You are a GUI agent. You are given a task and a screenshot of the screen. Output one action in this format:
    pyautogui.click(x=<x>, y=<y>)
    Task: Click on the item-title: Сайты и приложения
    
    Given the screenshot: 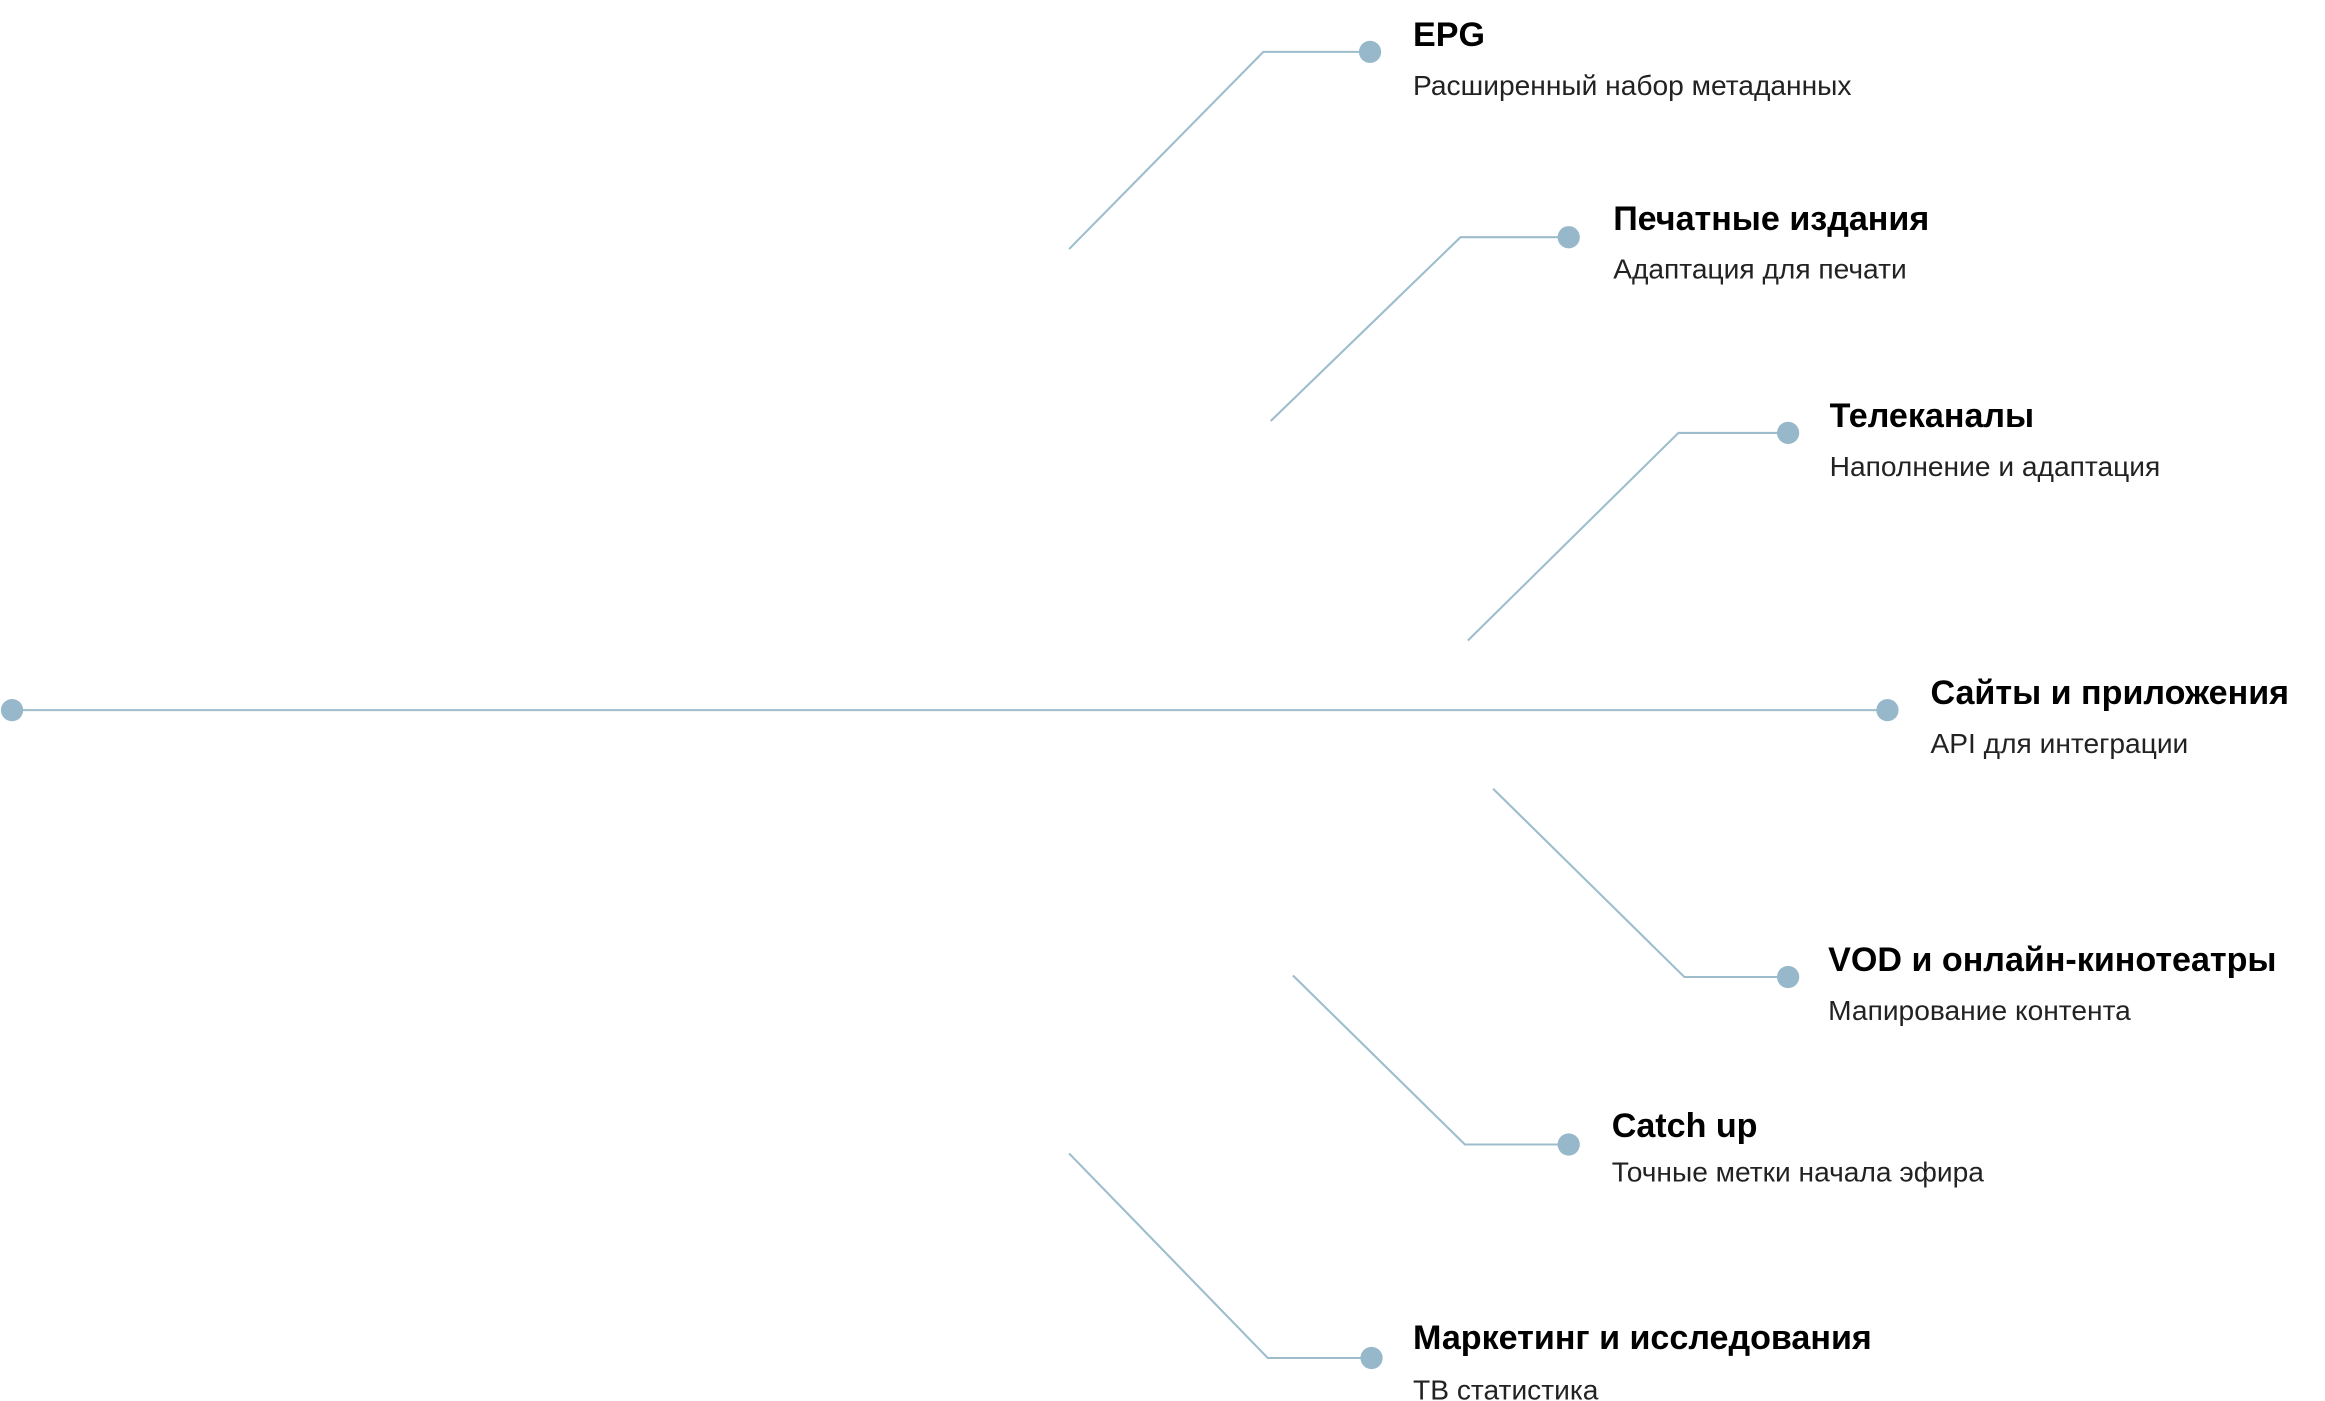 What is the action you would take?
    pyautogui.click(x=2109, y=693)
    